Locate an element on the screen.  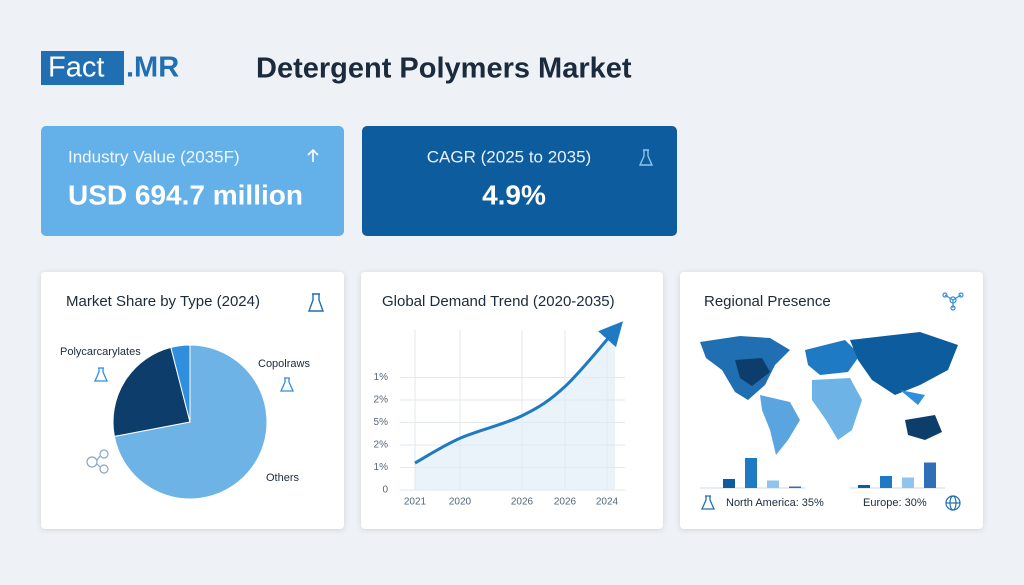
molecule-icon is located at coordinates (97, 461).